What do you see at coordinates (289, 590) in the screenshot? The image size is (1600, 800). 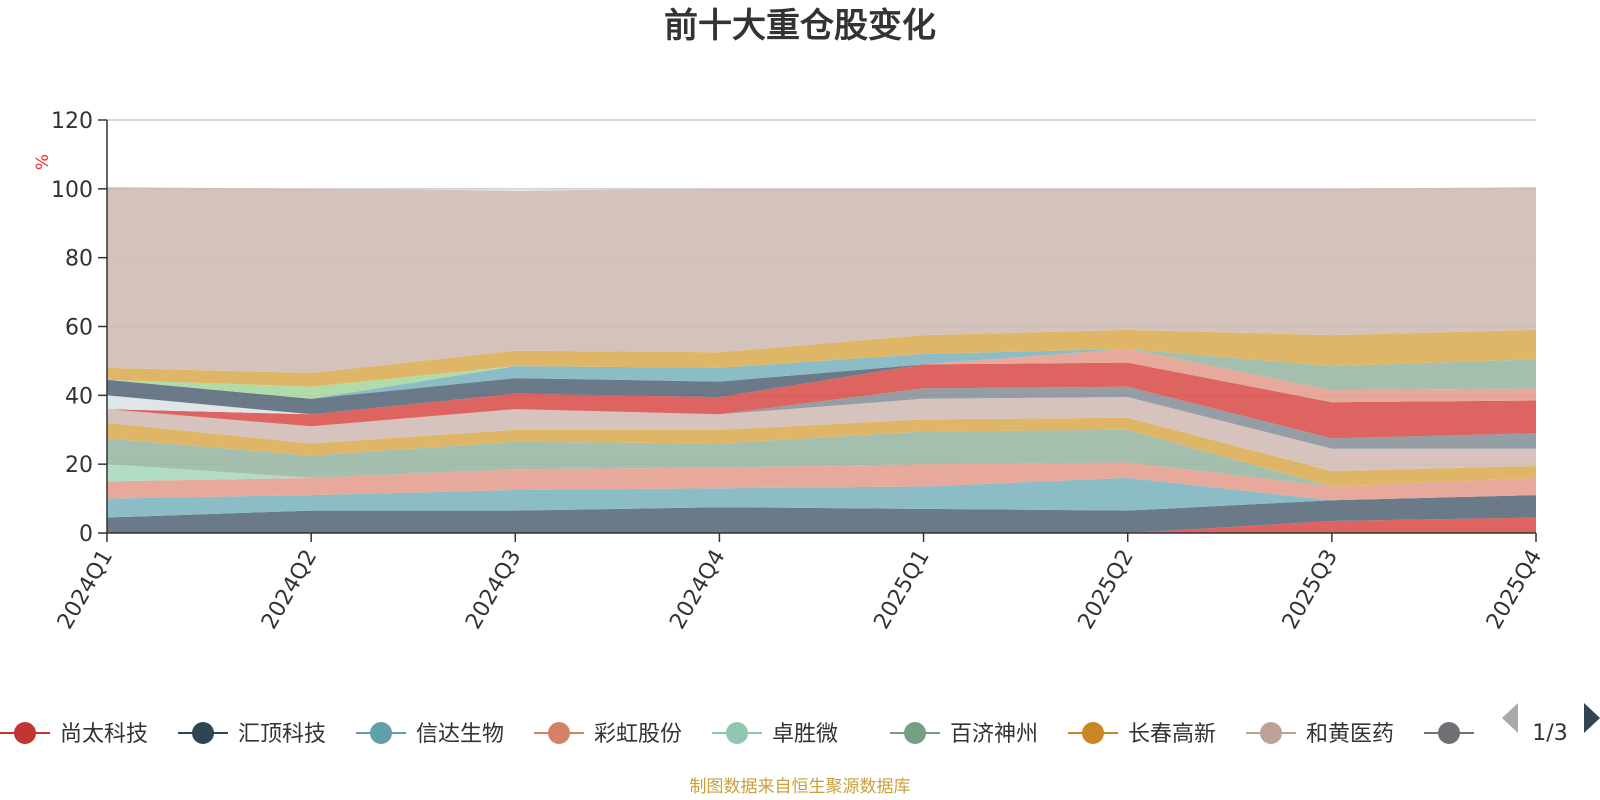 I see `x-tick-label: 2024Q2` at bounding box center [289, 590].